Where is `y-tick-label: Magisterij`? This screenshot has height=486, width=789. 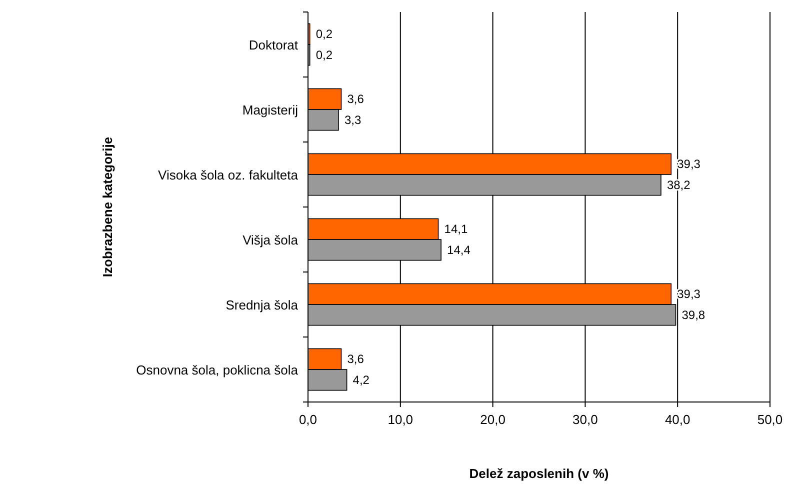
y-tick-label: Magisterij is located at coordinates (270, 110).